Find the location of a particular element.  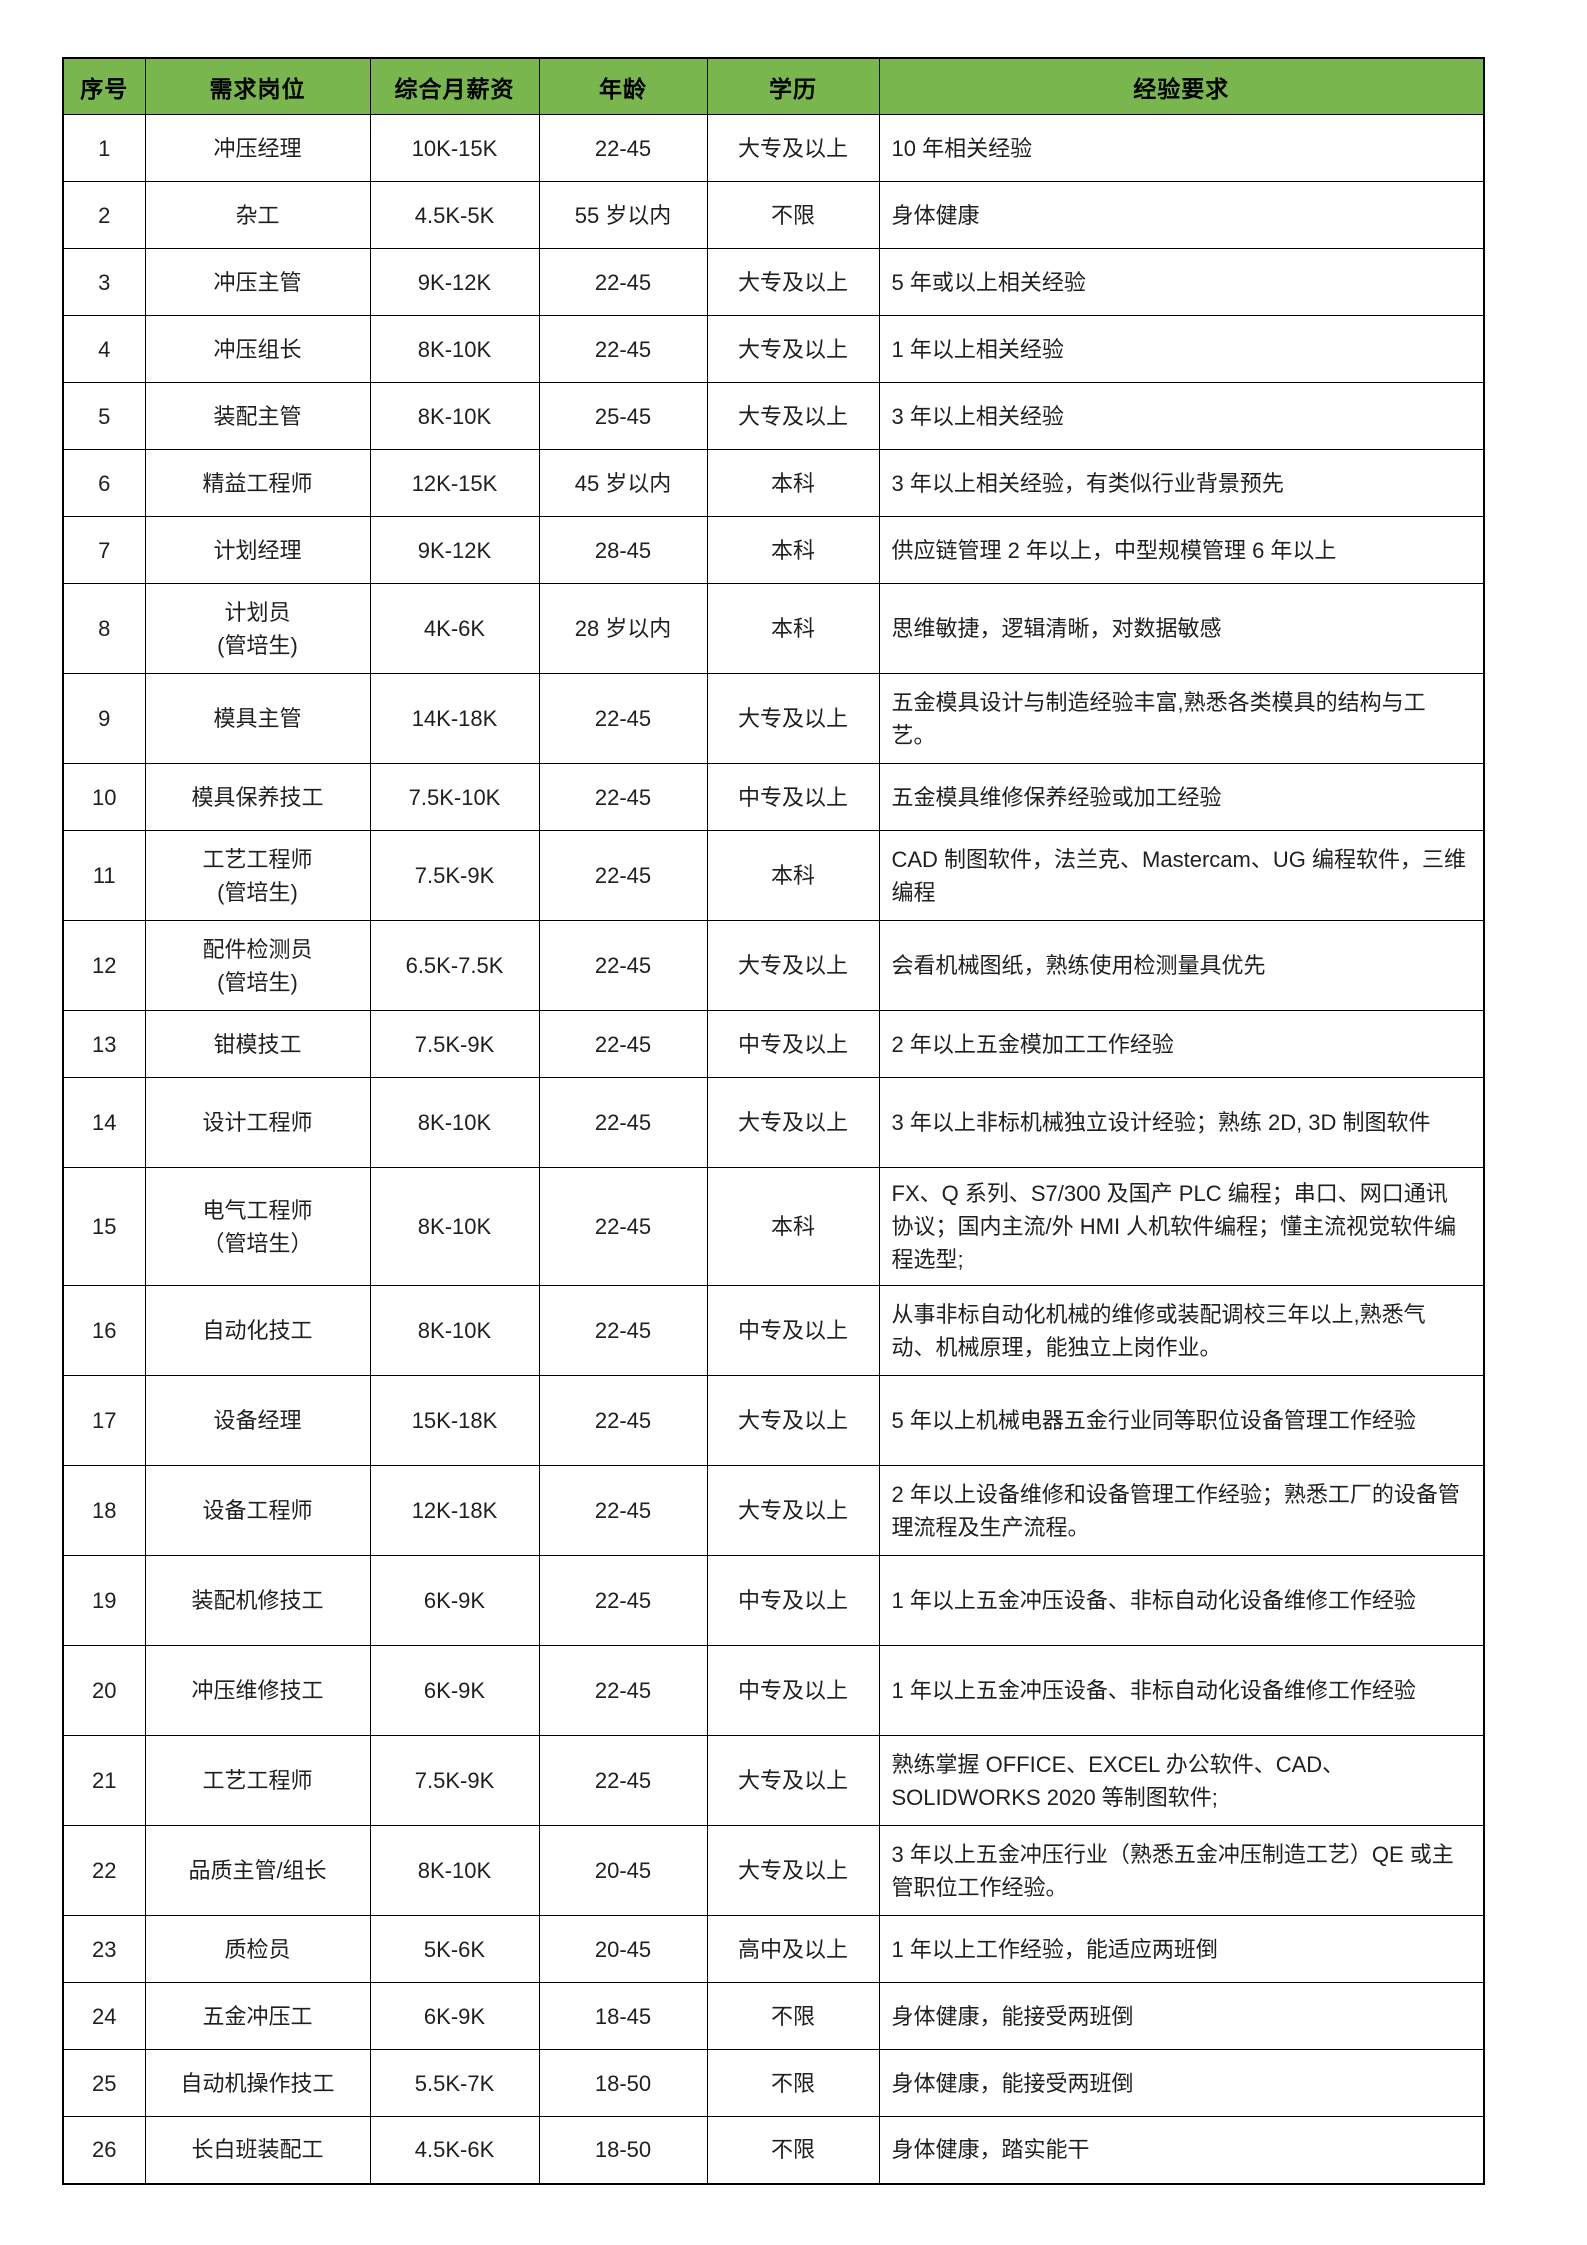

table-row: 5 装配主管 8K-10K 25-45 大专及以上 3 年以上相关经验 is located at coordinates (773, 416).